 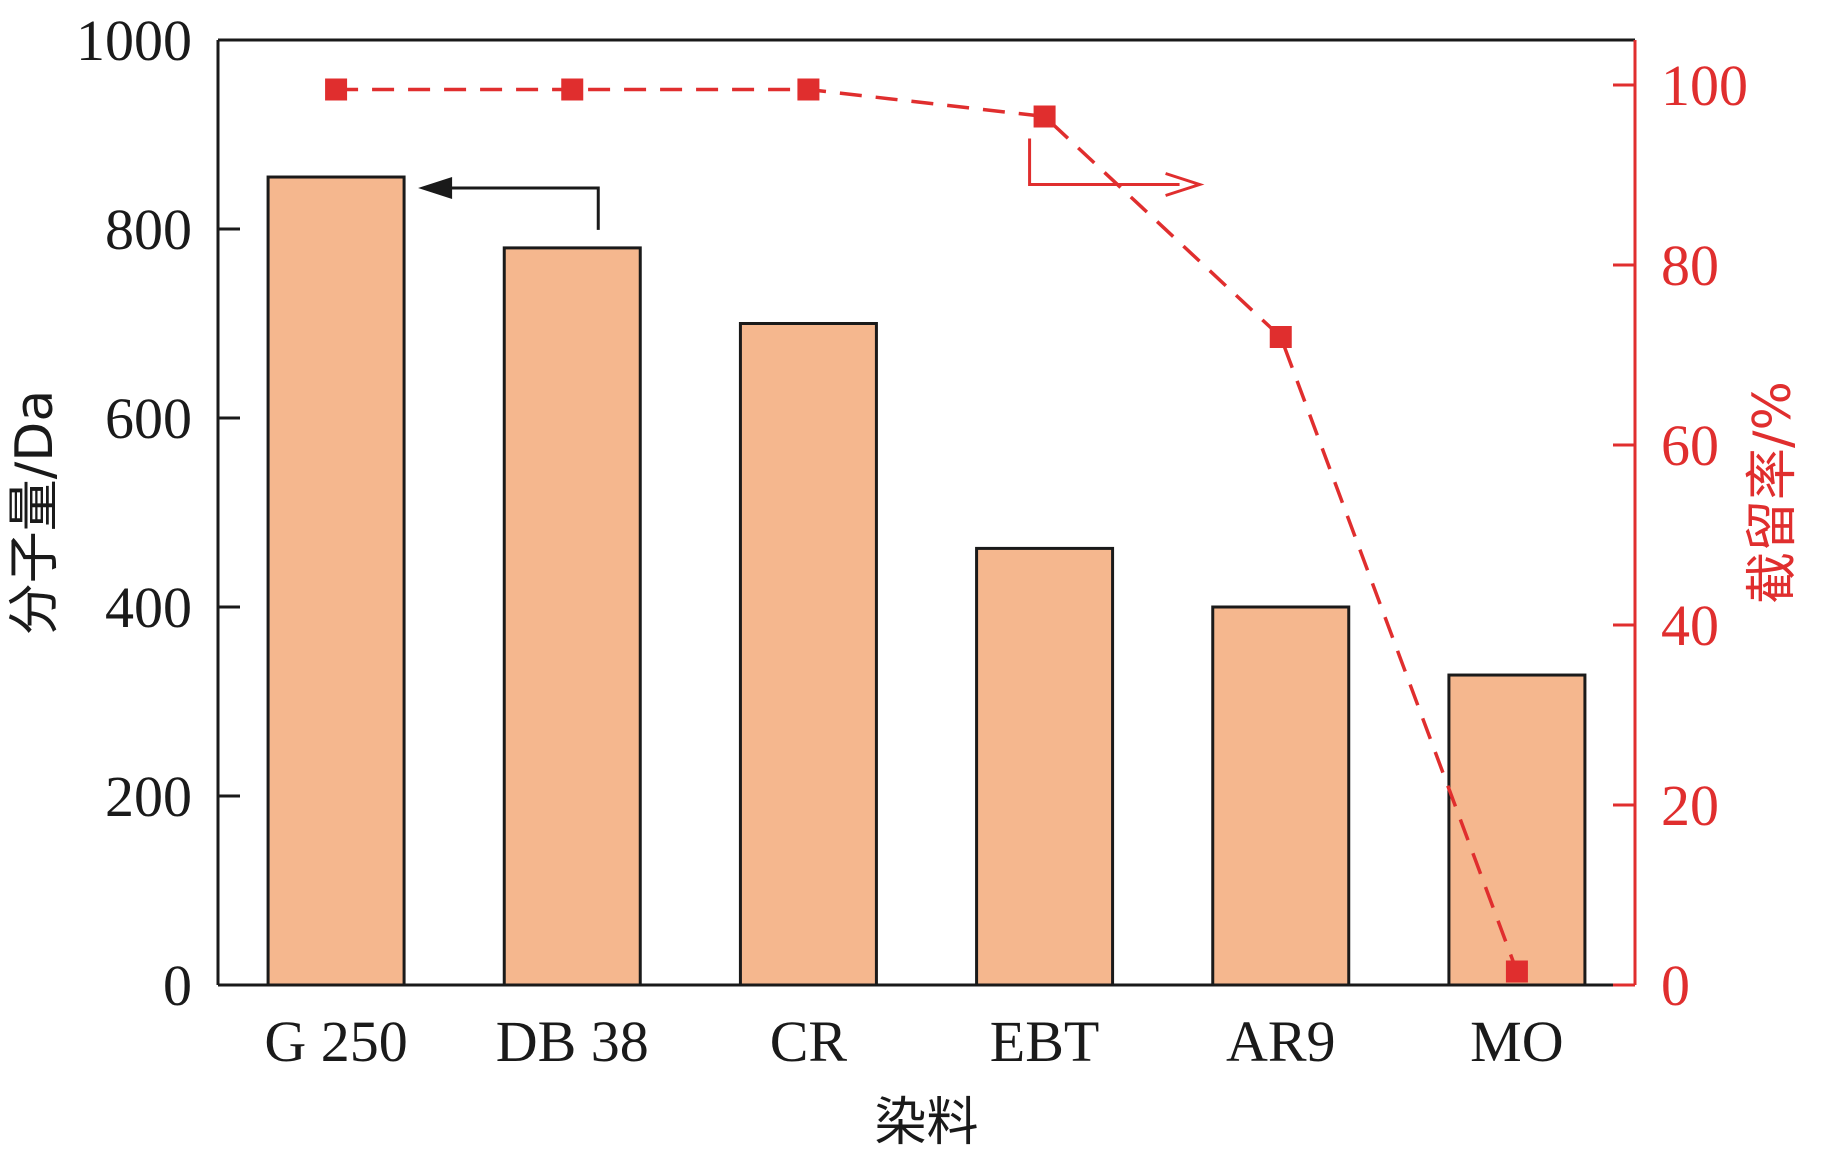 What do you see at coordinates (1690, 625) in the screenshot?
I see `y-right-tick-label: 40` at bounding box center [1690, 625].